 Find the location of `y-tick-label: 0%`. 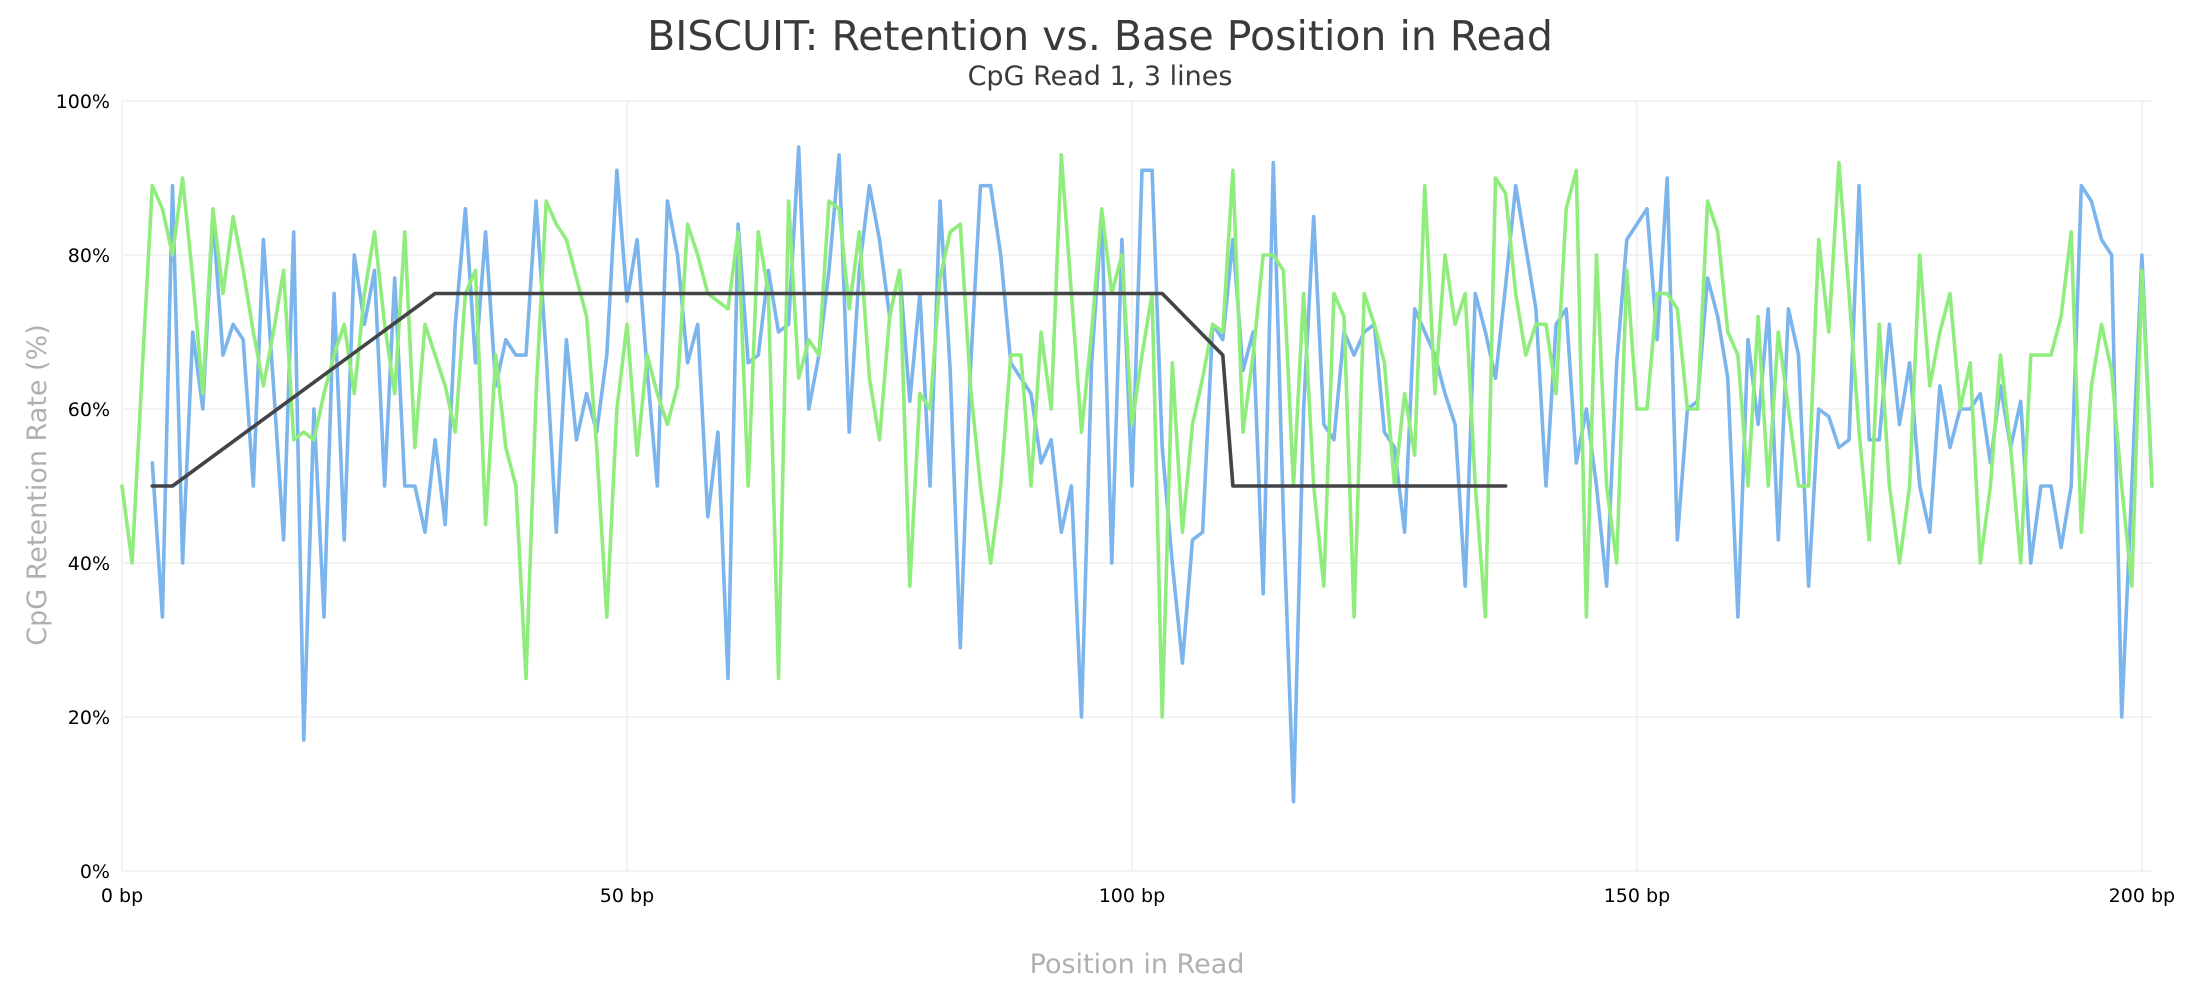

y-tick-label: 0% is located at coordinates (95, 872).